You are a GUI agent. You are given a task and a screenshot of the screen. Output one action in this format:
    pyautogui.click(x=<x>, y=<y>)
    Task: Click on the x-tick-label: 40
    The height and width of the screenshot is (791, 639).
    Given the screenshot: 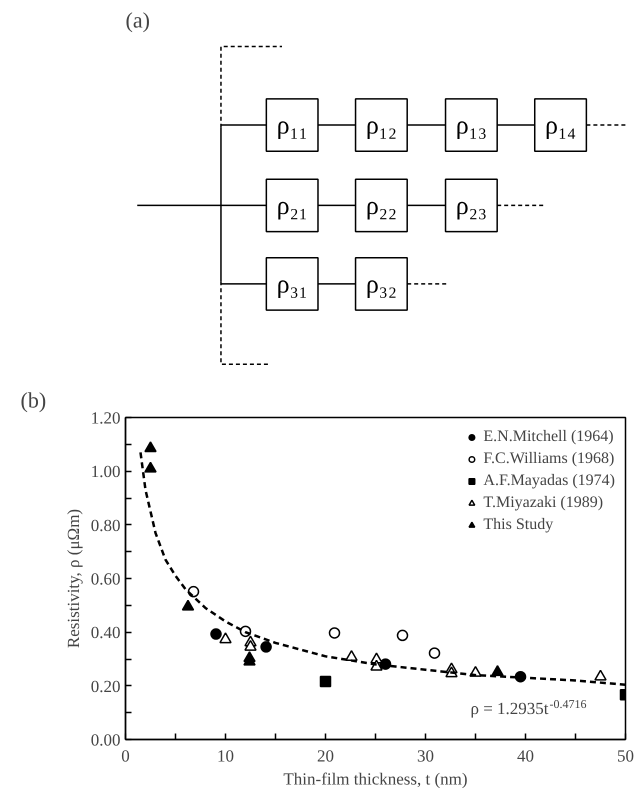 What is the action you would take?
    pyautogui.click(x=525, y=756)
    